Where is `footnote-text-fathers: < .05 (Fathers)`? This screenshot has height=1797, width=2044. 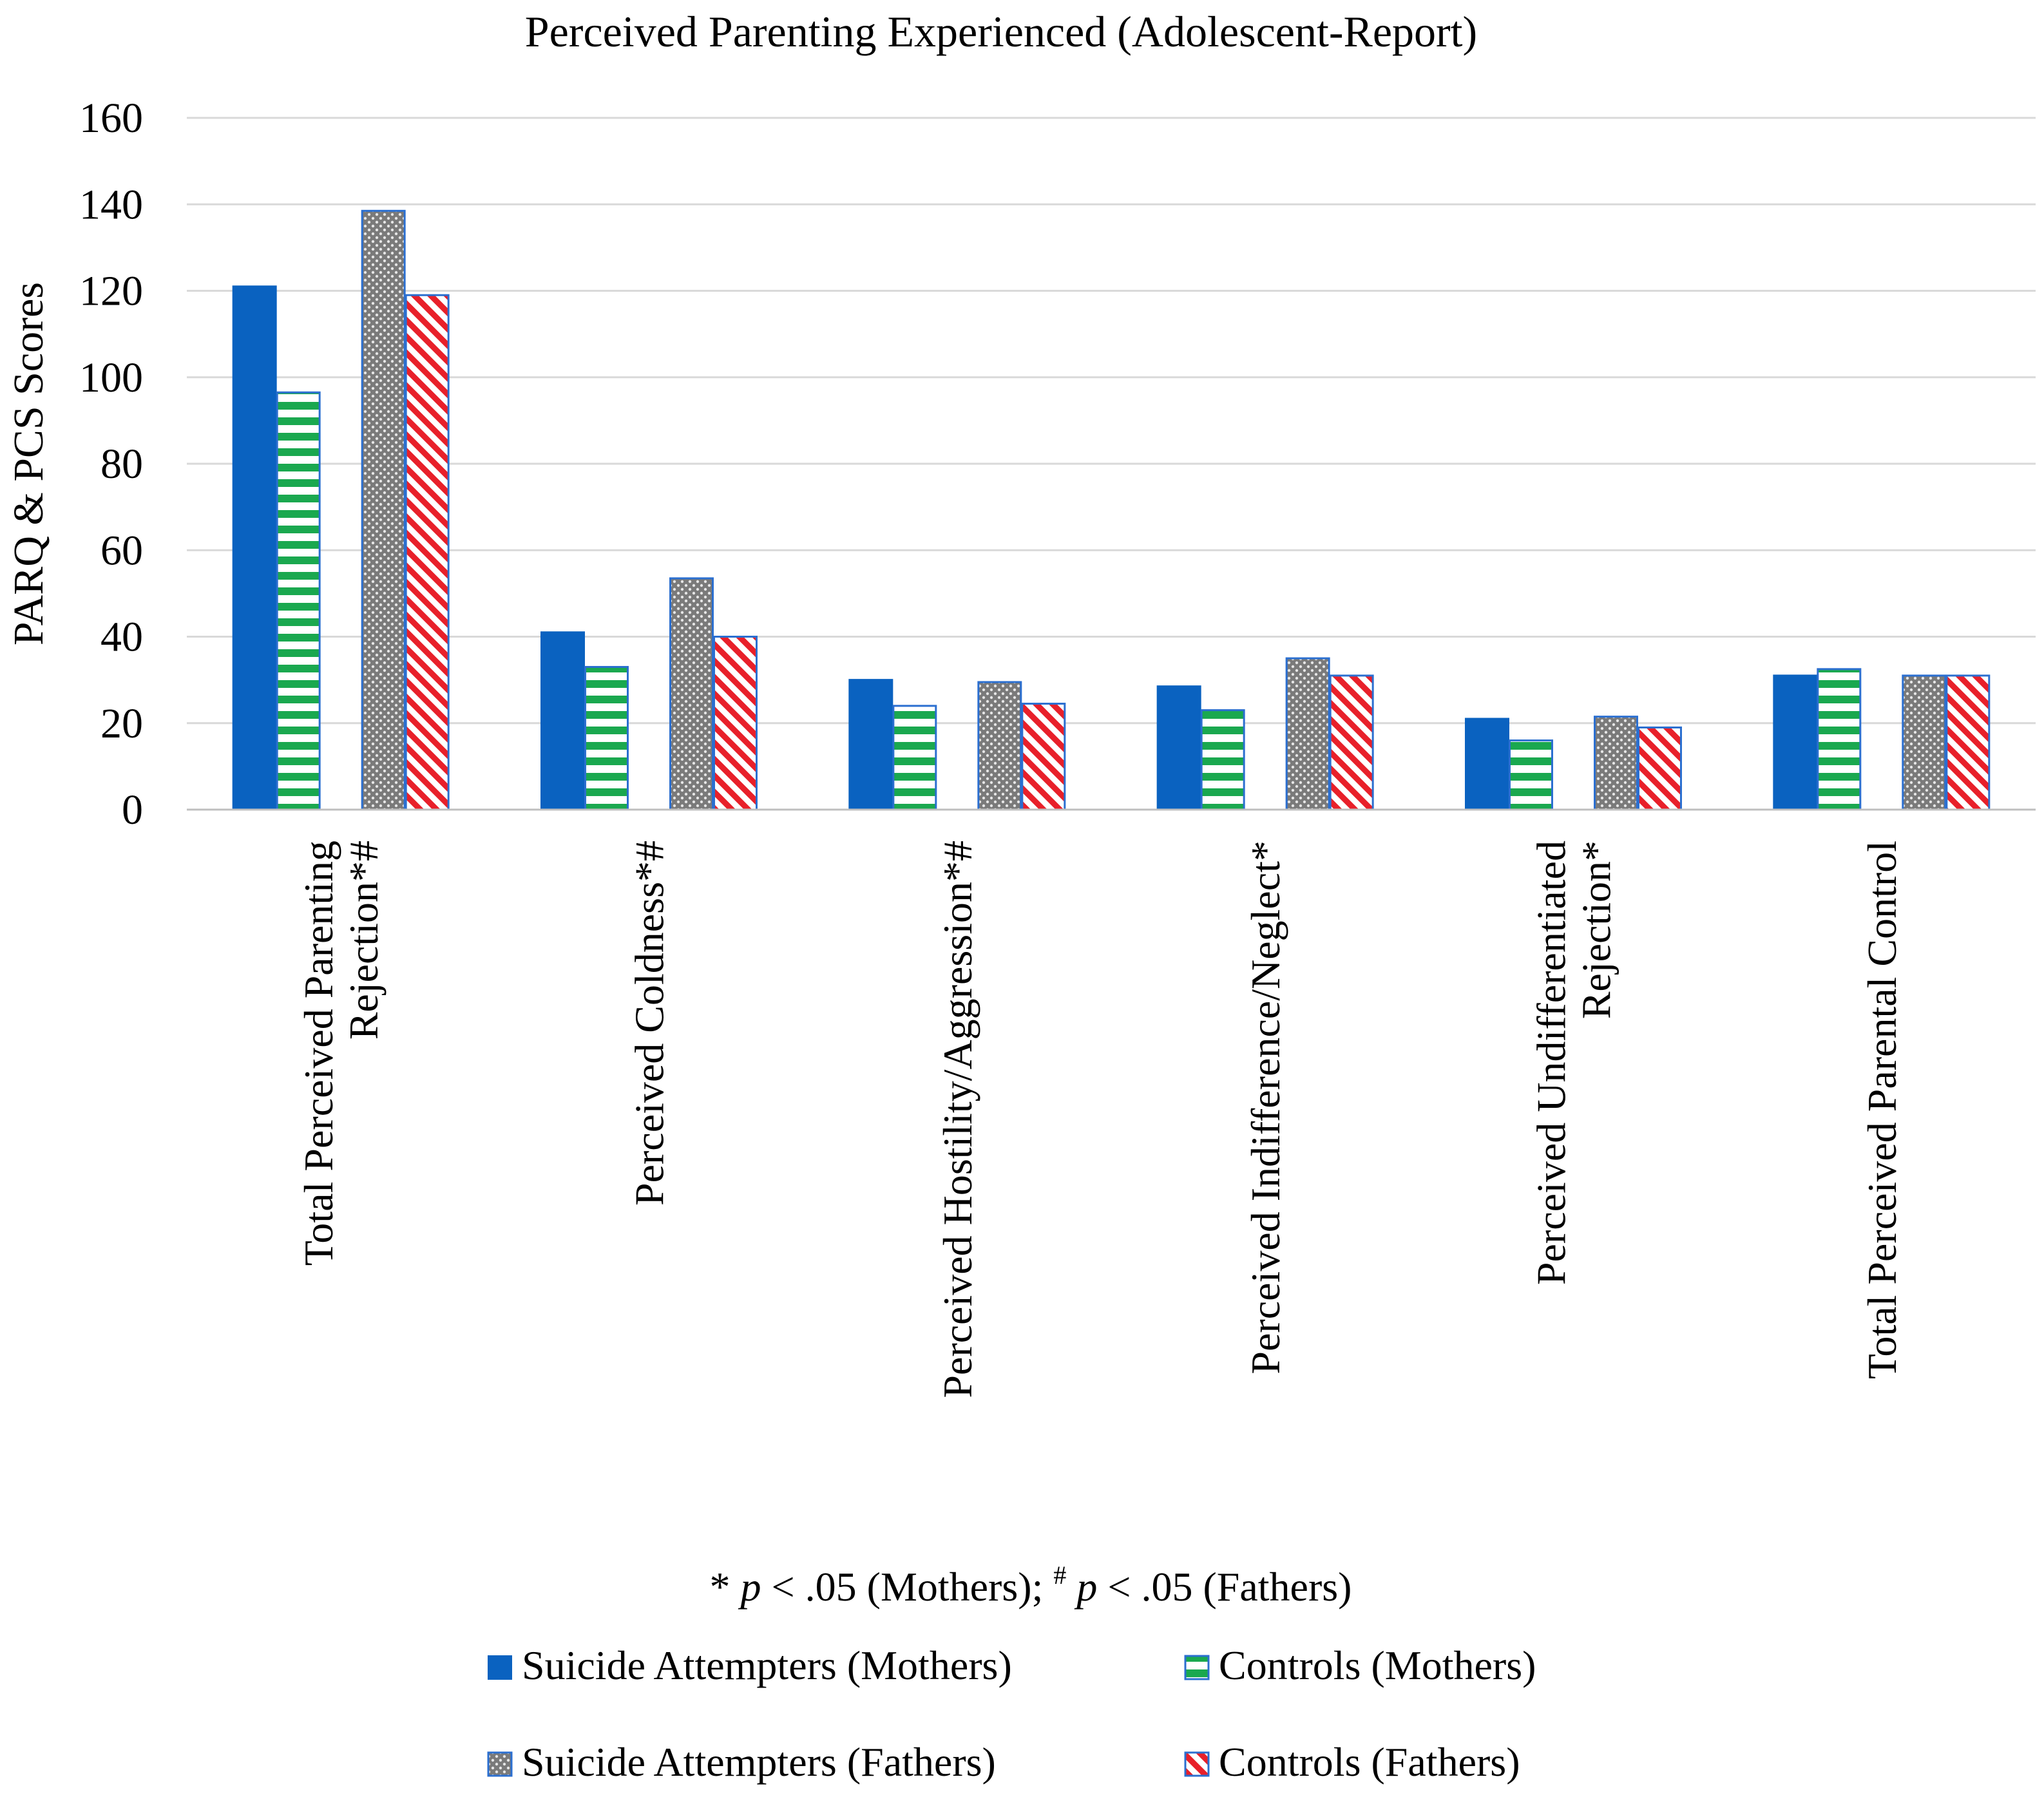
footnote-text-fathers: < .05 (Fathers) is located at coordinates (1225, 1587).